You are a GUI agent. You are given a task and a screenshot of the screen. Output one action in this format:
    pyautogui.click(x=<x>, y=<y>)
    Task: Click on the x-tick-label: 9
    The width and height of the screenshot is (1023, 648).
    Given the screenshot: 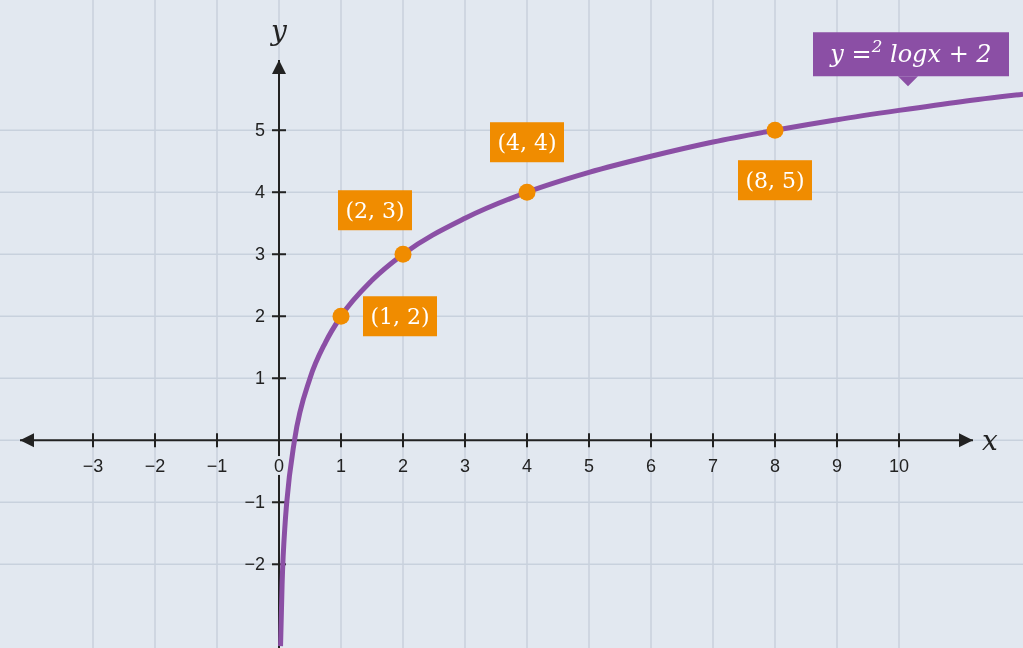 What is the action you would take?
    pyautogui.click(x=837, y=466)
    